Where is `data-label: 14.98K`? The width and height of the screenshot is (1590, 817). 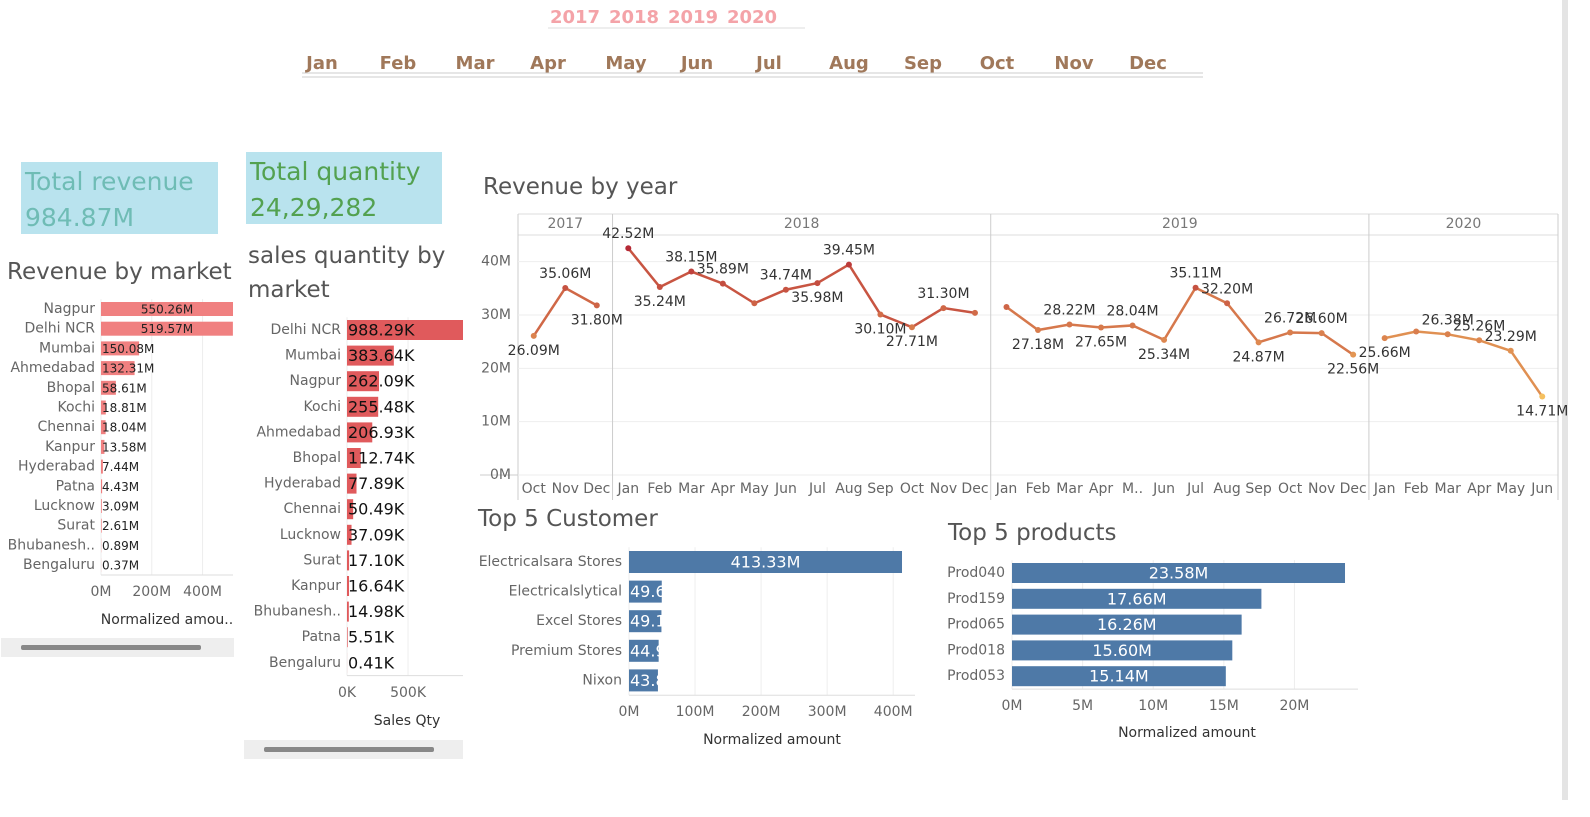
data-label: 14.98K is located at coordinates (376, 611).